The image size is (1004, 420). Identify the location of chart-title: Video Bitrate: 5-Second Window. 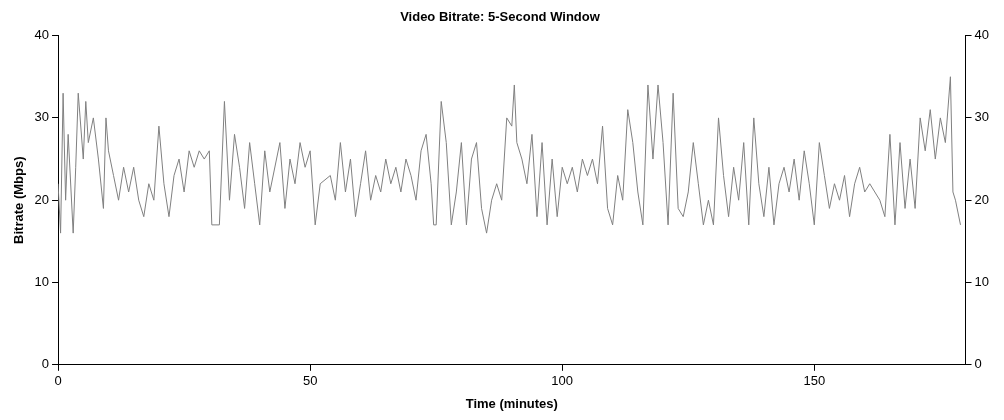
(500, 17).